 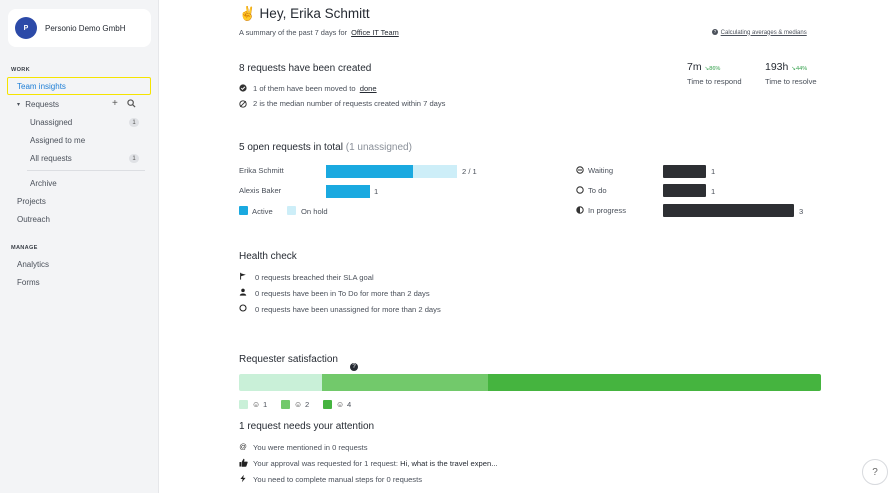 I want to click on sidebar-item-label: Assigned to me, so click(x=58, y=140).